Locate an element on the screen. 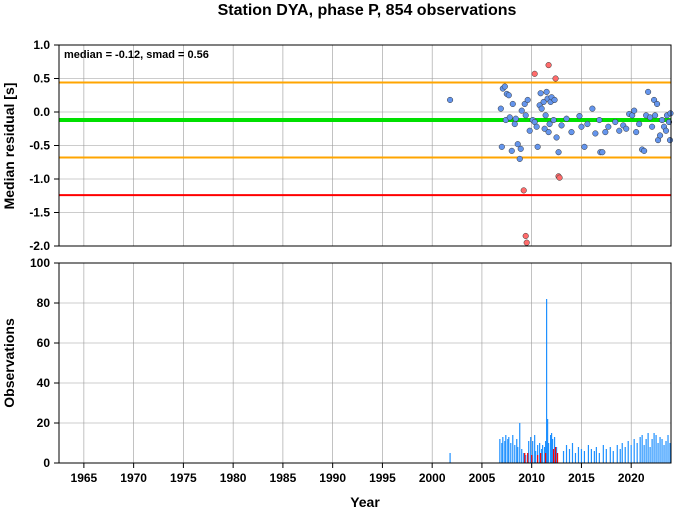 The width and height of the screenshot is (678, 511). residual-tick-label: 0.0 is located at coordinates (41, 112).